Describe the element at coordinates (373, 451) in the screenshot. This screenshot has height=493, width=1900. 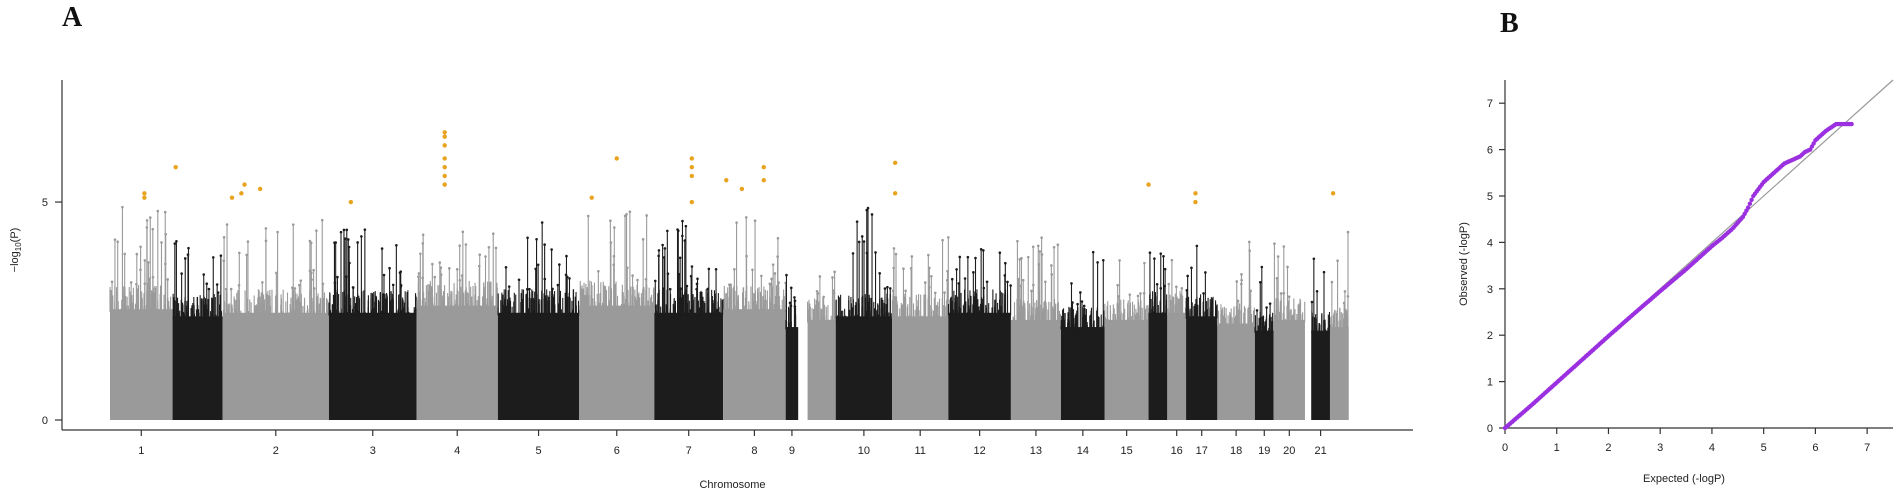
I see `x-tick-label: 3` at that location.